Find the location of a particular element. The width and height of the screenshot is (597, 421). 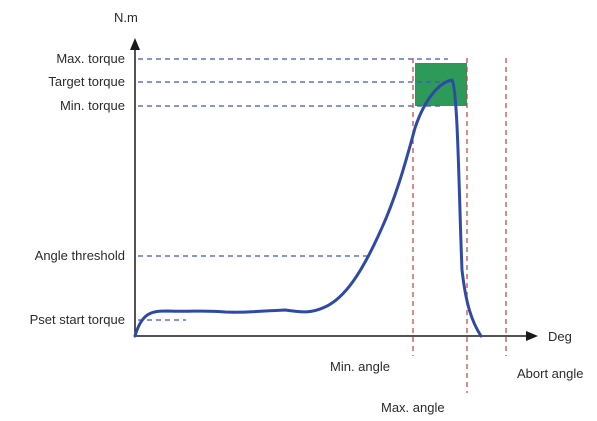

y-axis-arrow is located at coordinates (135, 44).